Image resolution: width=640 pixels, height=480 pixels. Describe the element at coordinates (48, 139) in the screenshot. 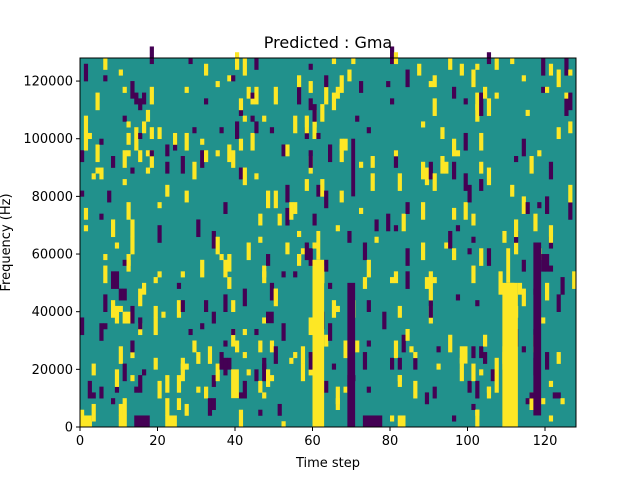

I see `y-tick-label: 100000` at that location.